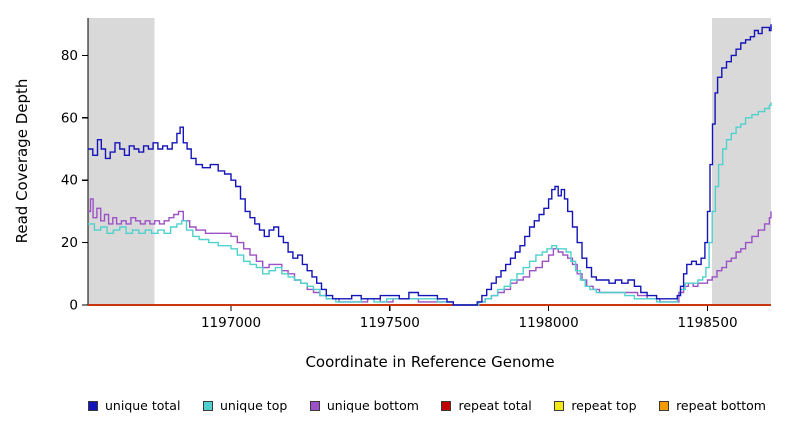  What do you see at coordinates (495, 405) in the screenshot?
I see `legend-label: repeat total` at bounding box center [495, 405].